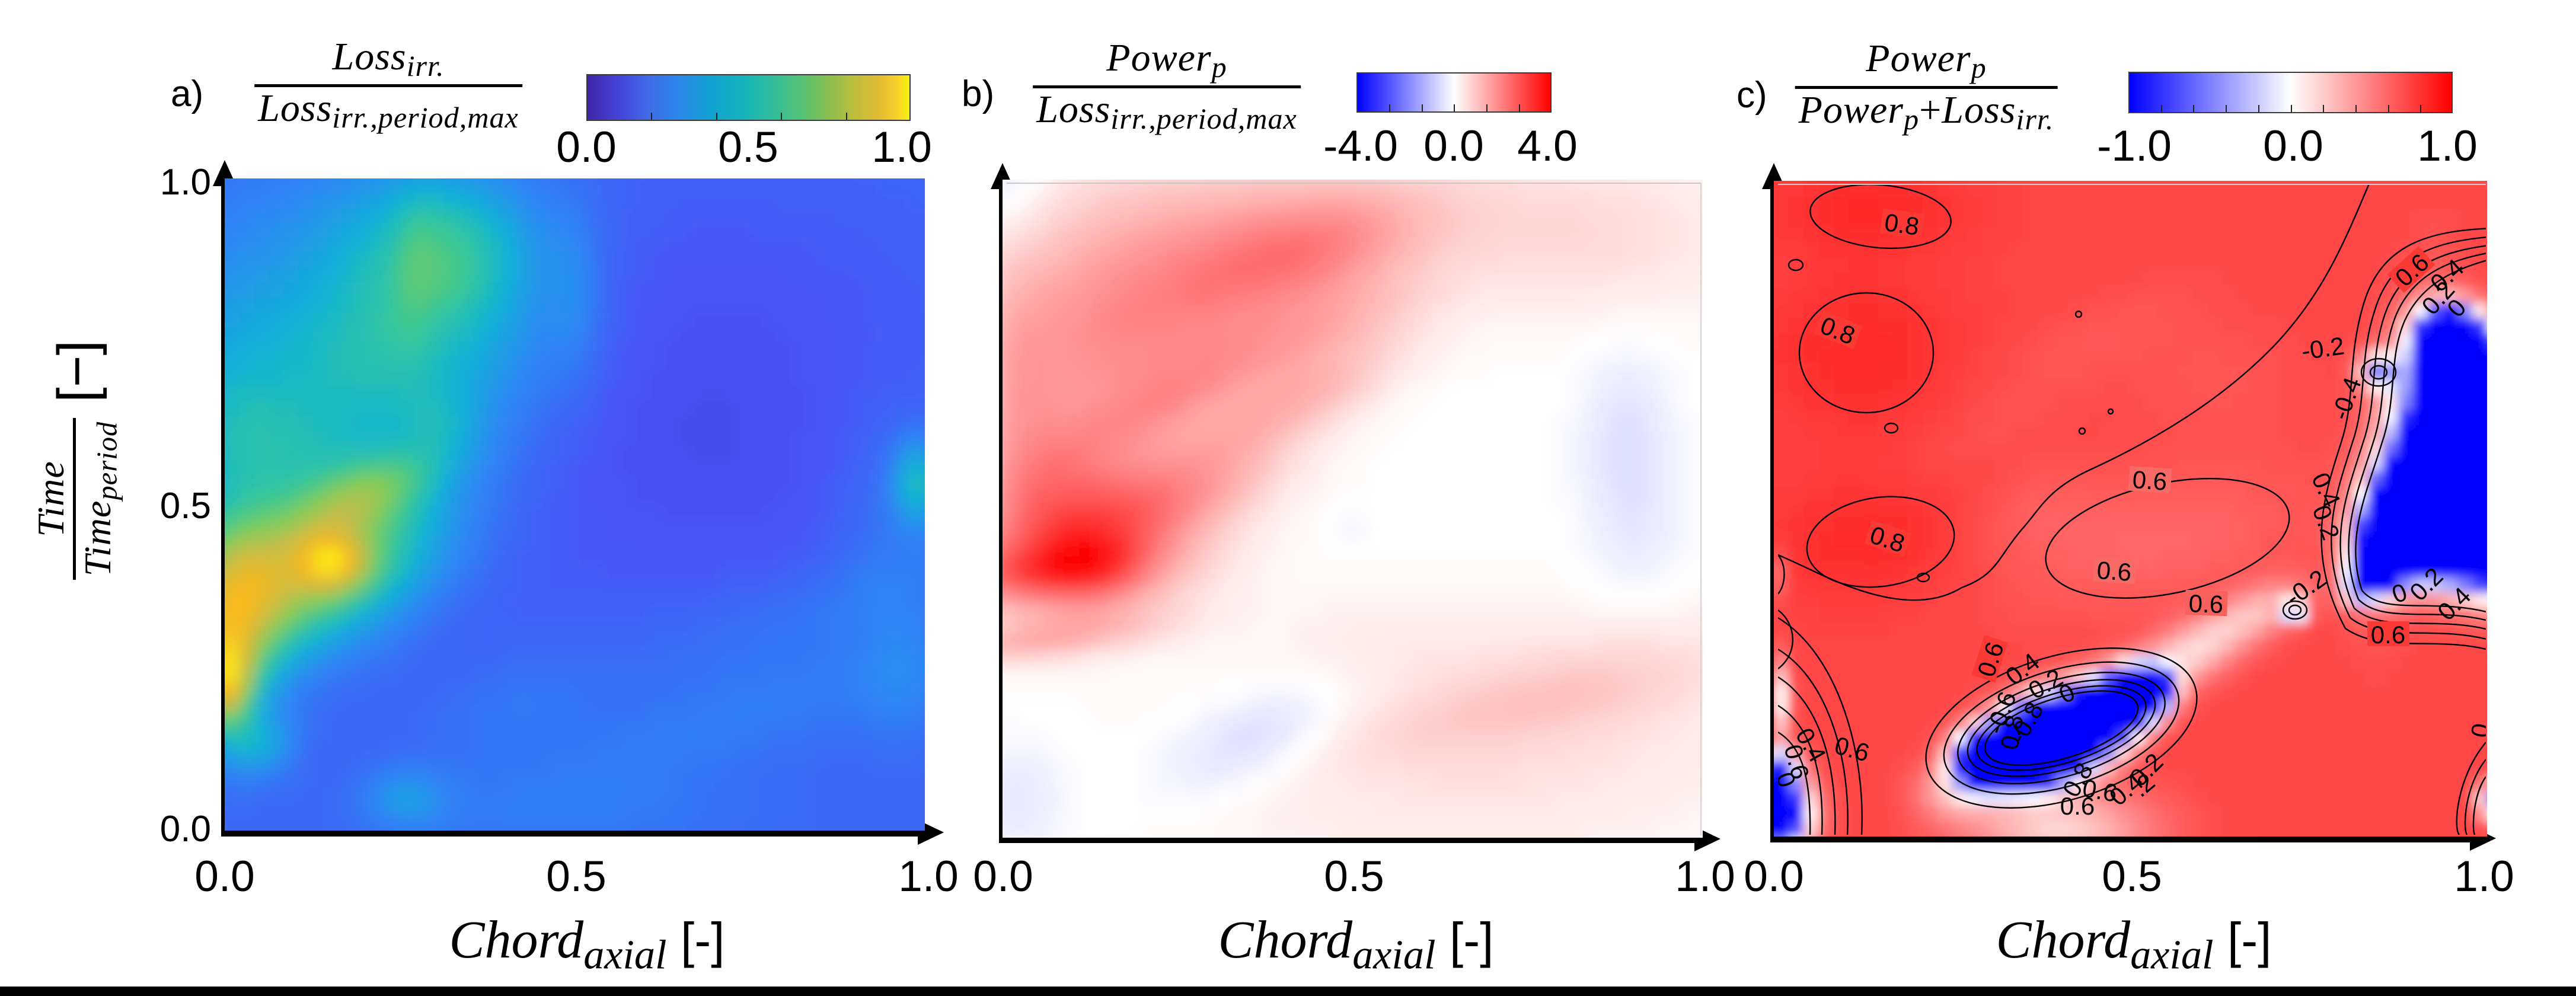 This screenshot has width=2576, height=996. Describe the element at coordinates (2346, 399) in the screenshot. I see `svg-text: -0.4` at that location.